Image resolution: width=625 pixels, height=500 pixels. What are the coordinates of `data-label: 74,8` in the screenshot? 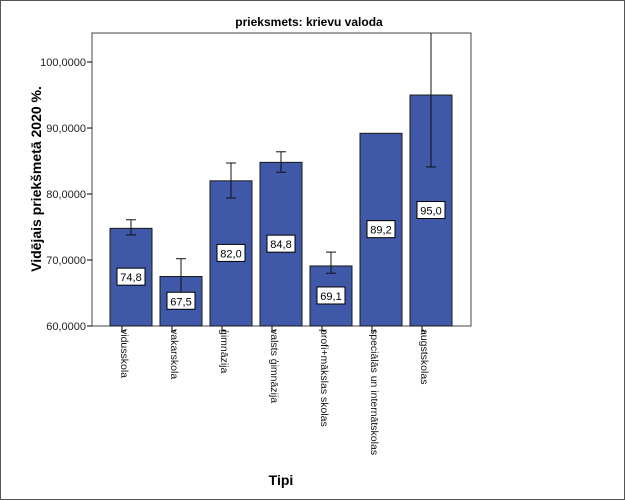 It's located at (130, 278).